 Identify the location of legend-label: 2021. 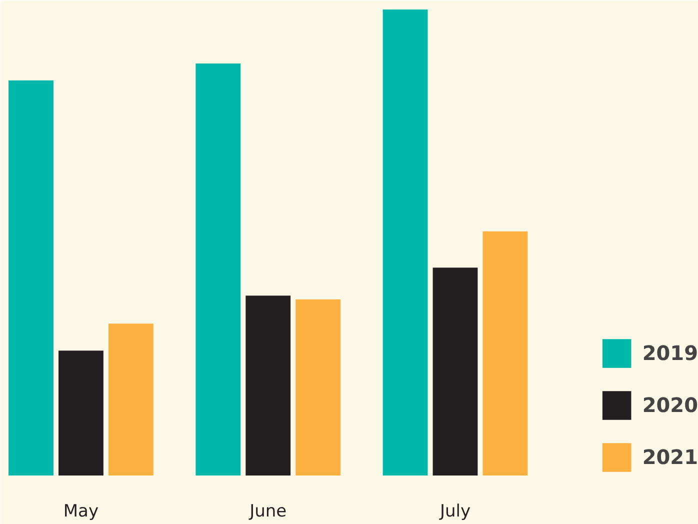
(670, 457).